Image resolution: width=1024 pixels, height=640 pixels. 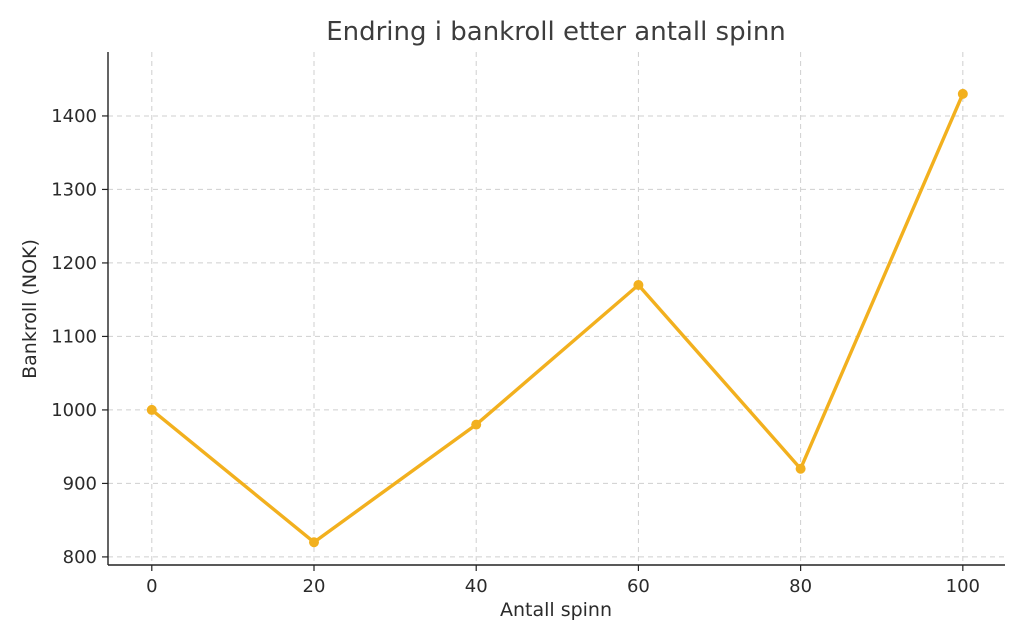 What do you see at coordinates (80, 557) in the screenshot?
I see `y-tick-label: 800` at bounding box center [80, 557].